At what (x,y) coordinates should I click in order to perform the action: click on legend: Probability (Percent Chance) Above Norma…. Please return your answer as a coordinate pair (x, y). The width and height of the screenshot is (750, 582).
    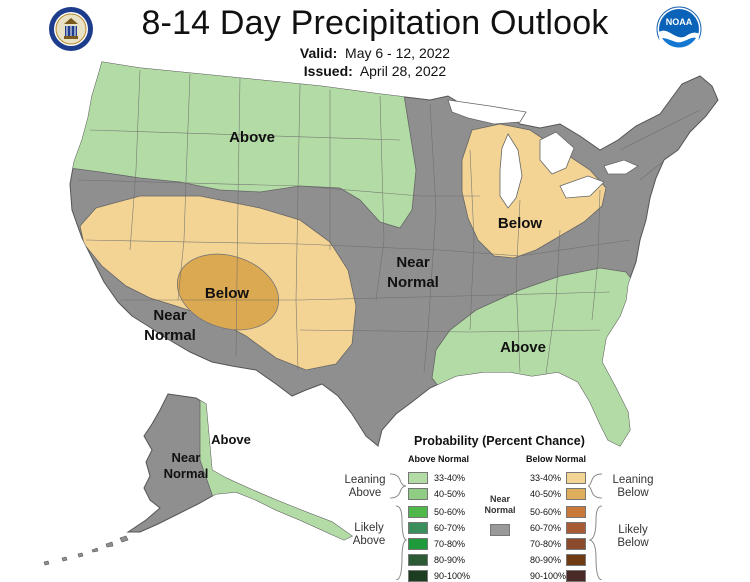
    Looking at the image, I should click on (545, 508).